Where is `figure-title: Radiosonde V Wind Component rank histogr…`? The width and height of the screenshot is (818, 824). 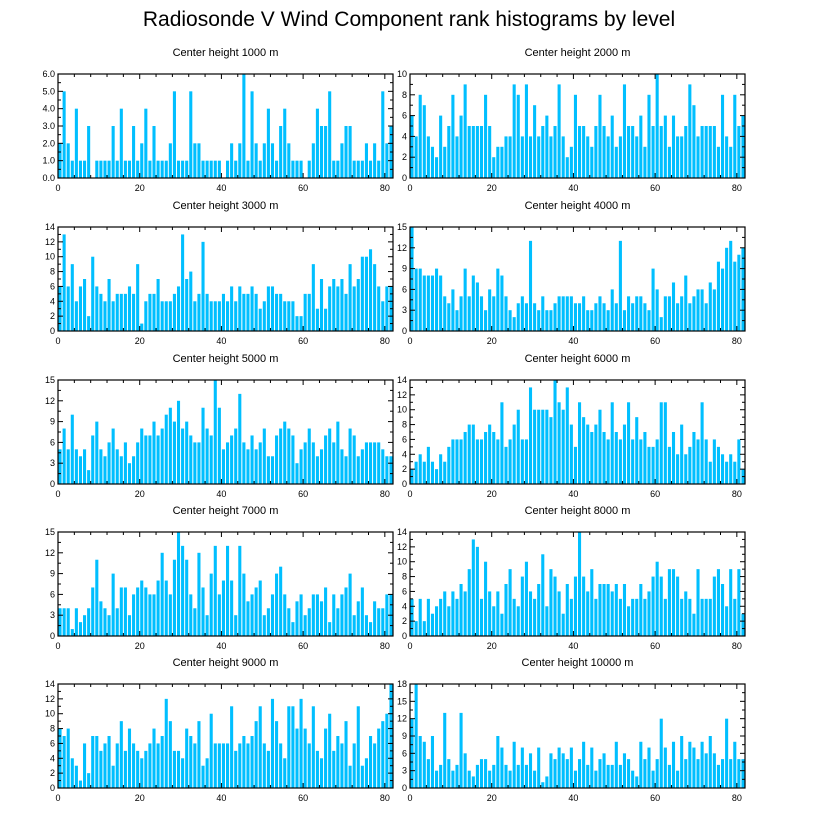 figure-title: Radiosonde V Wind Component rank histogr… is located at coordinates (409, 19).